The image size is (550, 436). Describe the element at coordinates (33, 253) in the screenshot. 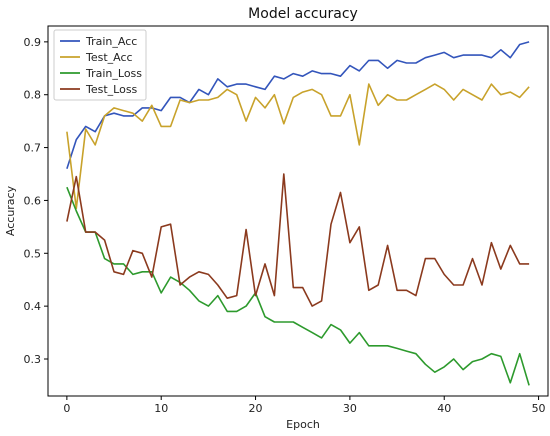

I see `y-tick-label: 0.5` at that location.